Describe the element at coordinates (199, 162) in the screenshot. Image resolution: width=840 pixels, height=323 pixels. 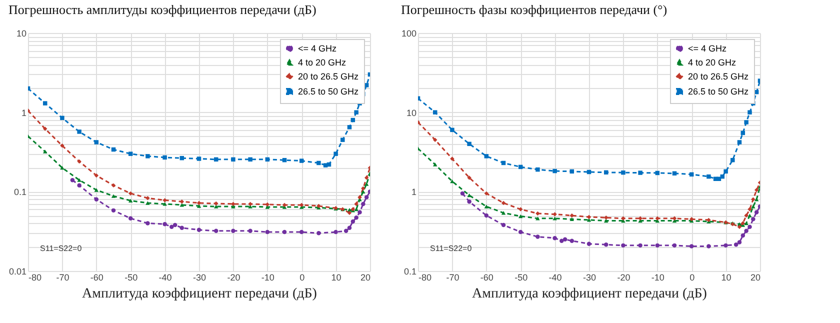
I see `line-series` at that location.